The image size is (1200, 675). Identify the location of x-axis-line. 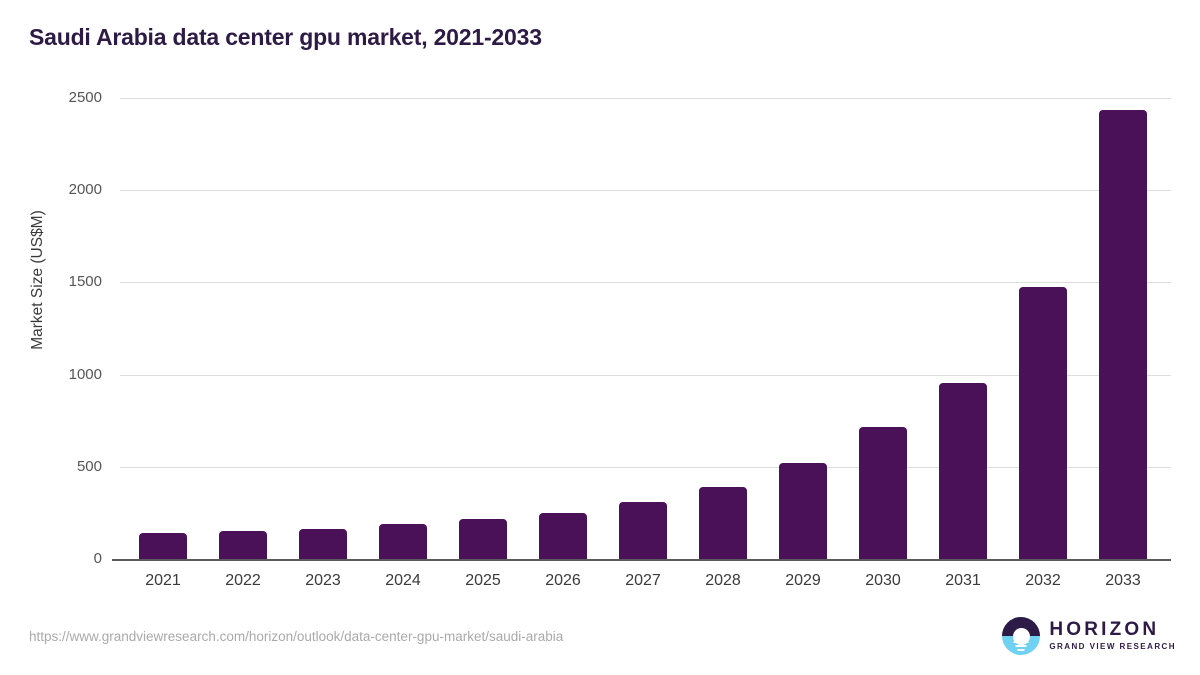
(641, 560).